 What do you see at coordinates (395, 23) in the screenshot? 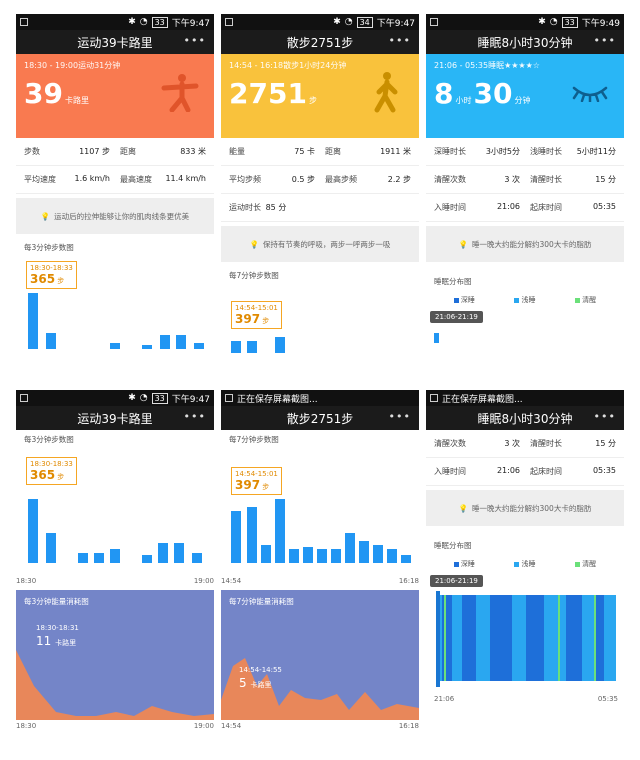
I see `status-time: 下午9:47` at bounding box center [395, 23].